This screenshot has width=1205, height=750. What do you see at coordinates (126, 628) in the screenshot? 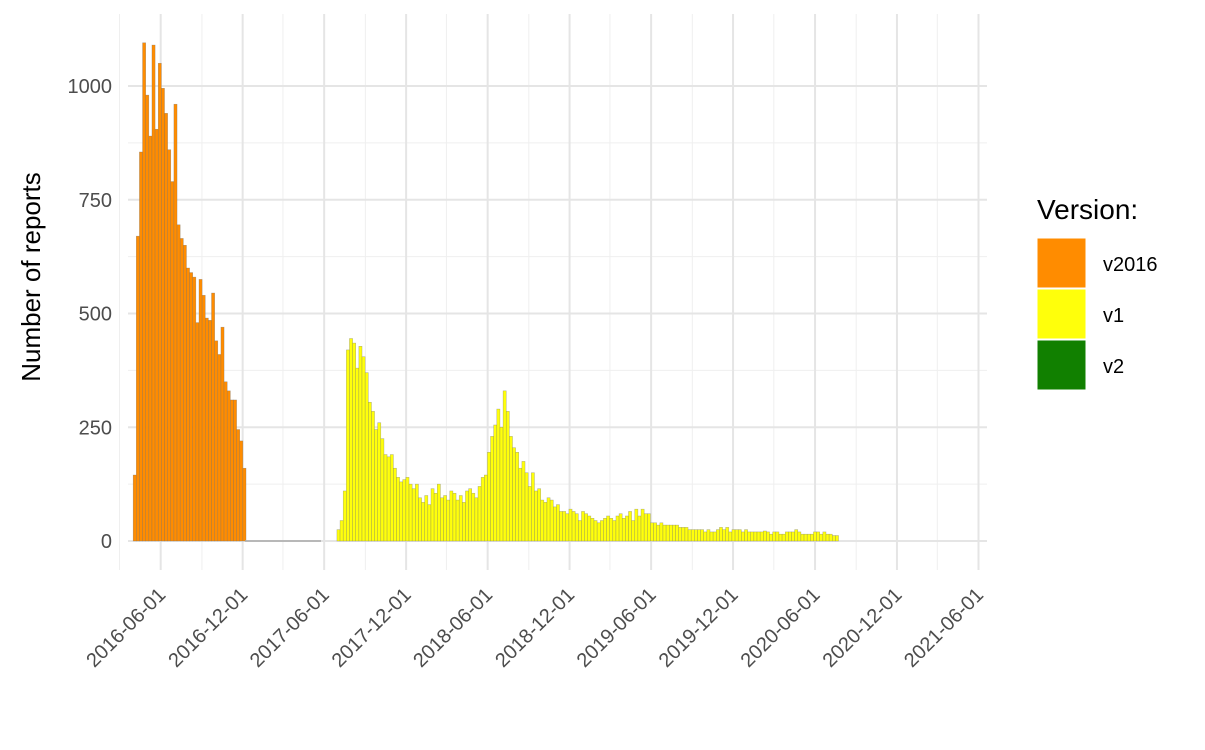
I see `x-tick-label: 2016-06-01` at bounding box center [126, 628].